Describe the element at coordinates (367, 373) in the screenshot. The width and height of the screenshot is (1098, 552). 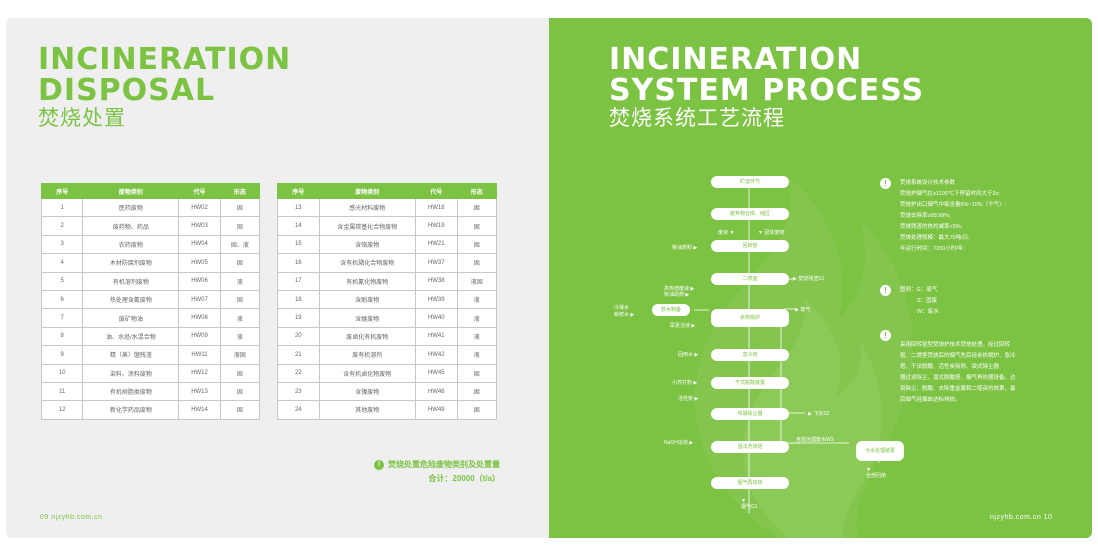
I see `cell-category: 含有机卤化物废物` at that location.